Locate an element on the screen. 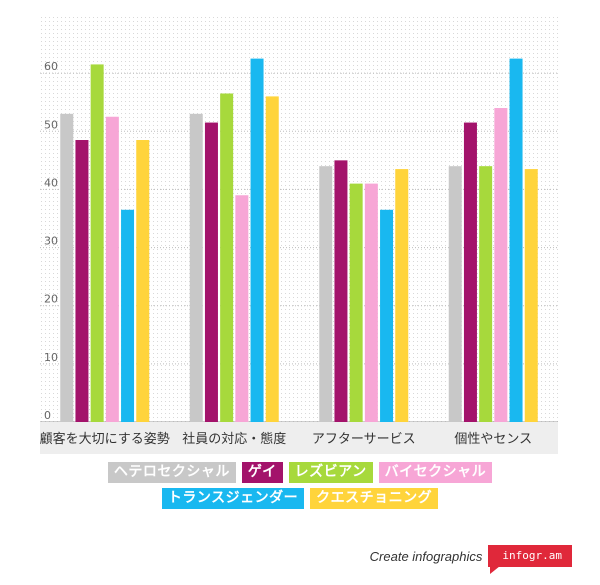 This screenshot has height=585, width=600. x-tick-label: 社員の対応・態度 is located at coordinates (234, 439).